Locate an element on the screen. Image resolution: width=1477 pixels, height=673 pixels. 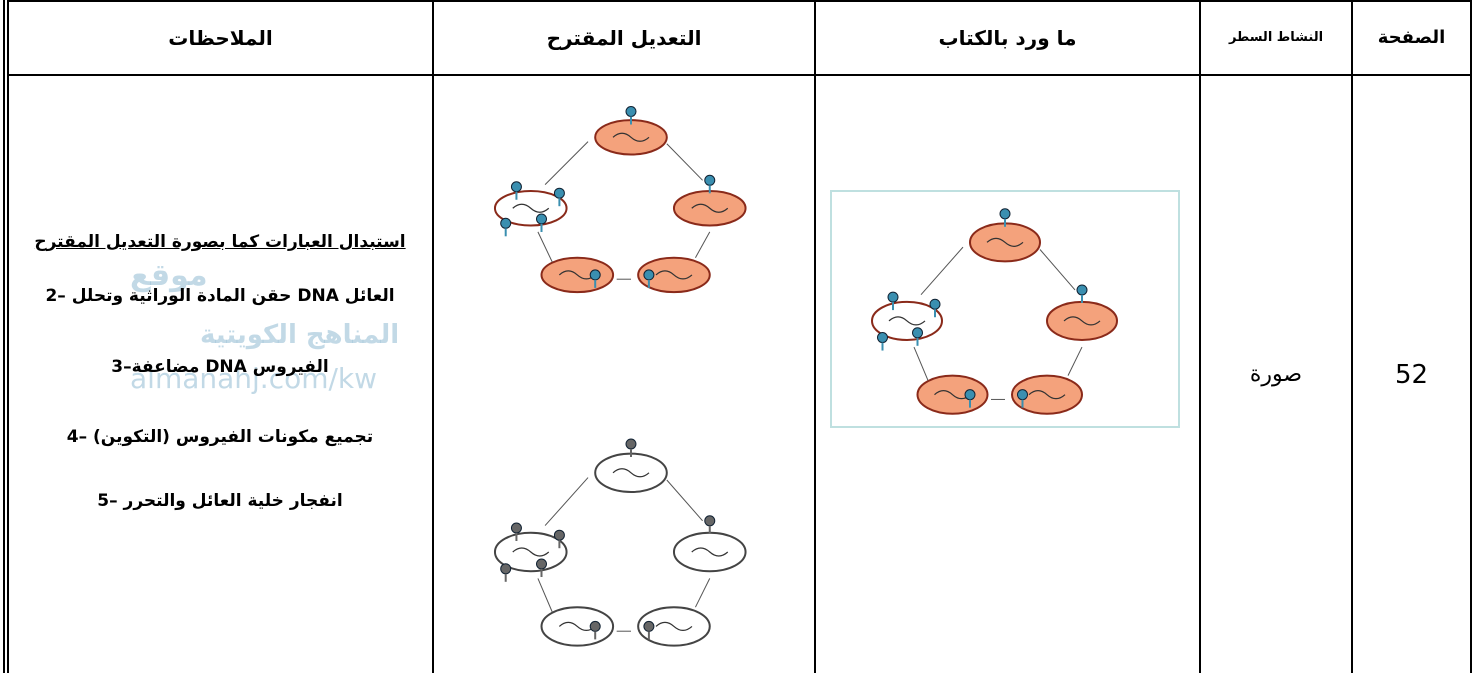
header-cell: النشاط السطر is located at coordinates (1276, 37).